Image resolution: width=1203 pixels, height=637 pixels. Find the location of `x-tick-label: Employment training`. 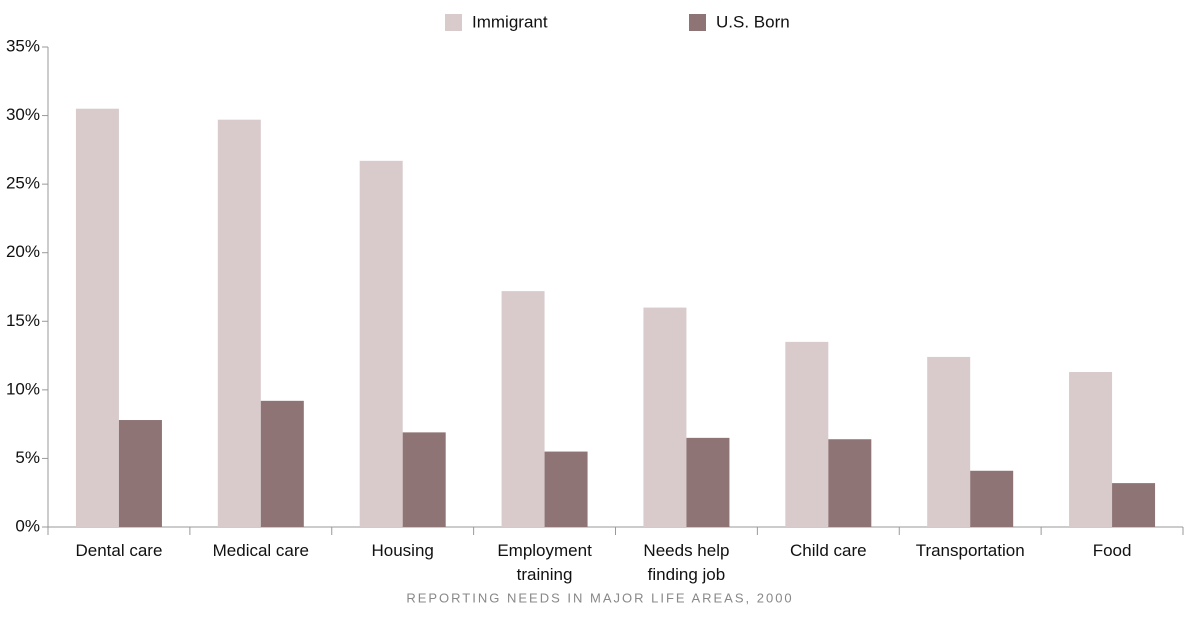

x-tick-label: Employment training is located at coordinates (544, 562).